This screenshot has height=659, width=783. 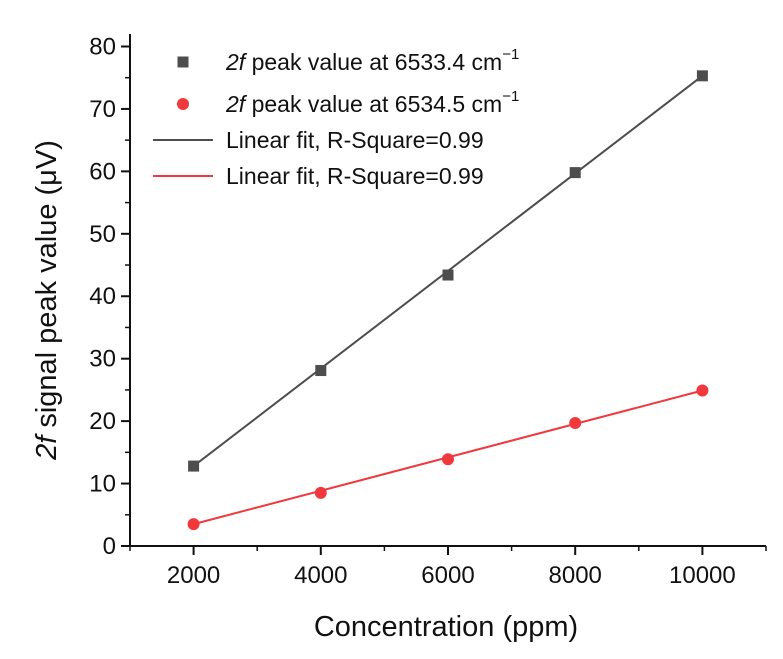 I want to click on legend-label-rest: peak value at 6533.4 cm, so click(x=373, y=62).